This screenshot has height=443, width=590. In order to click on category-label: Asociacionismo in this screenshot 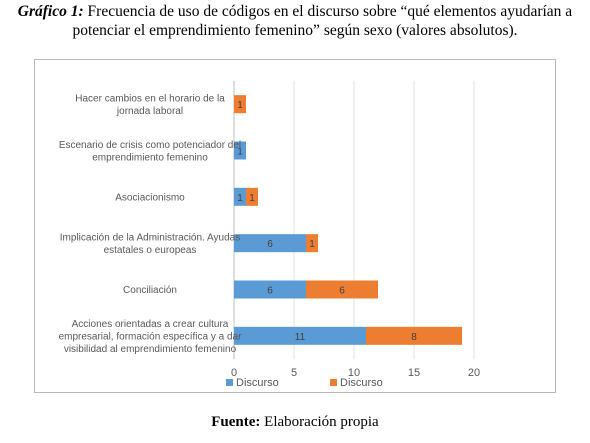, I will do `click(150, 197)`.